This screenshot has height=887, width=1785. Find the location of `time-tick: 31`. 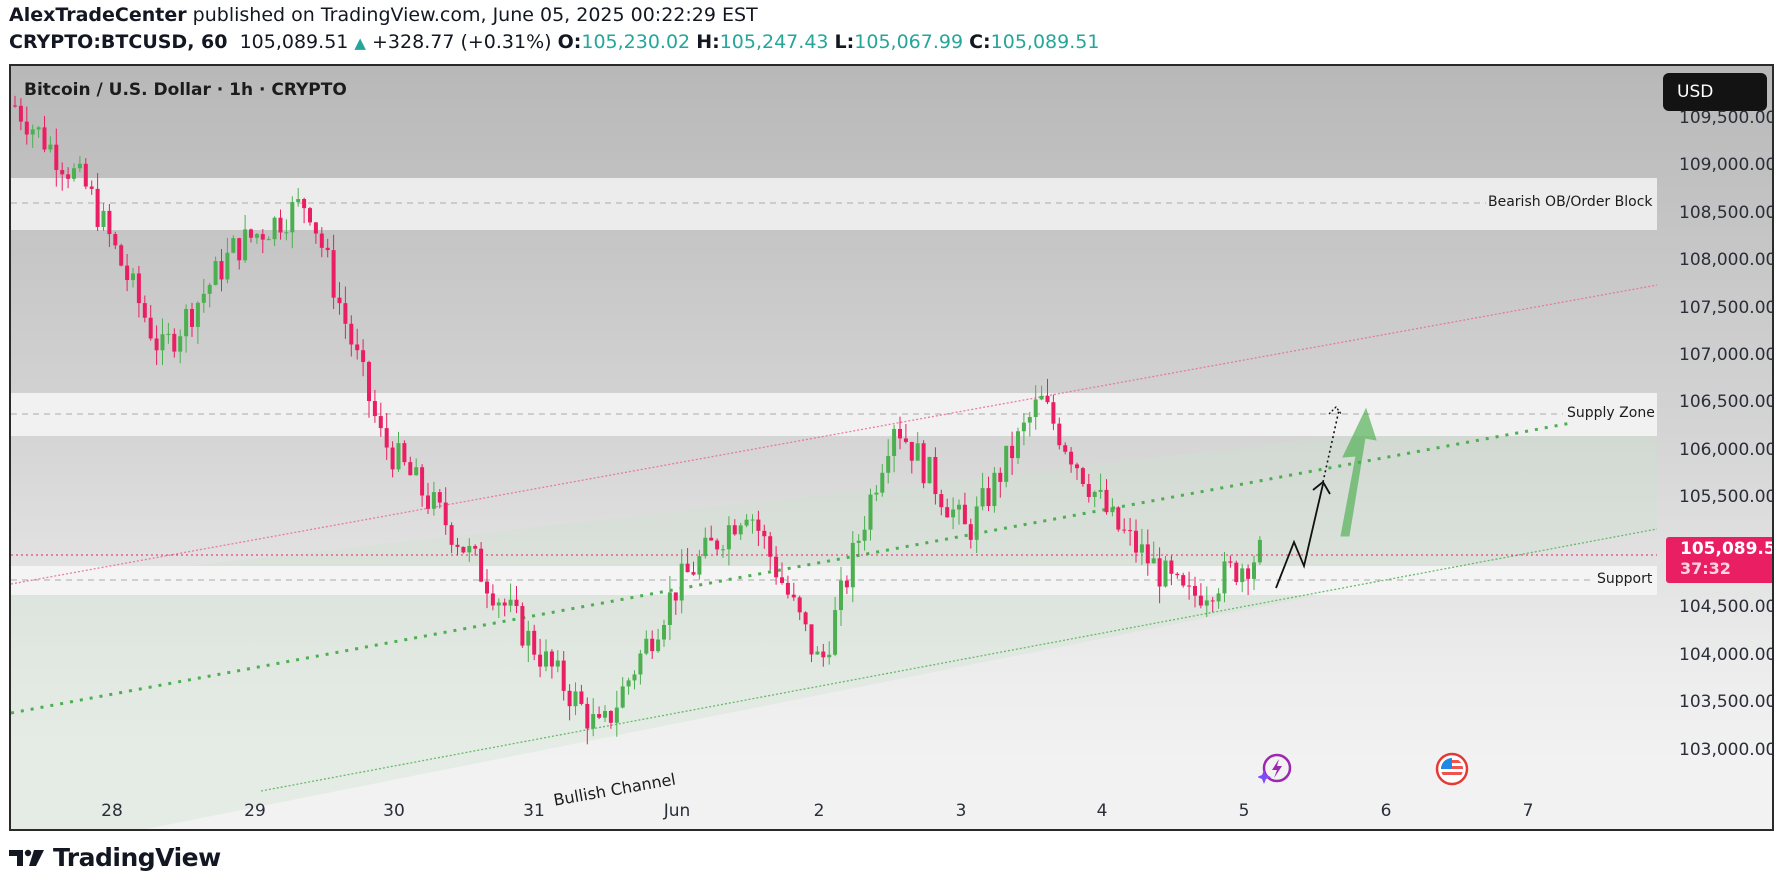

time-tick: 31 is located at coordinates (534, 811).